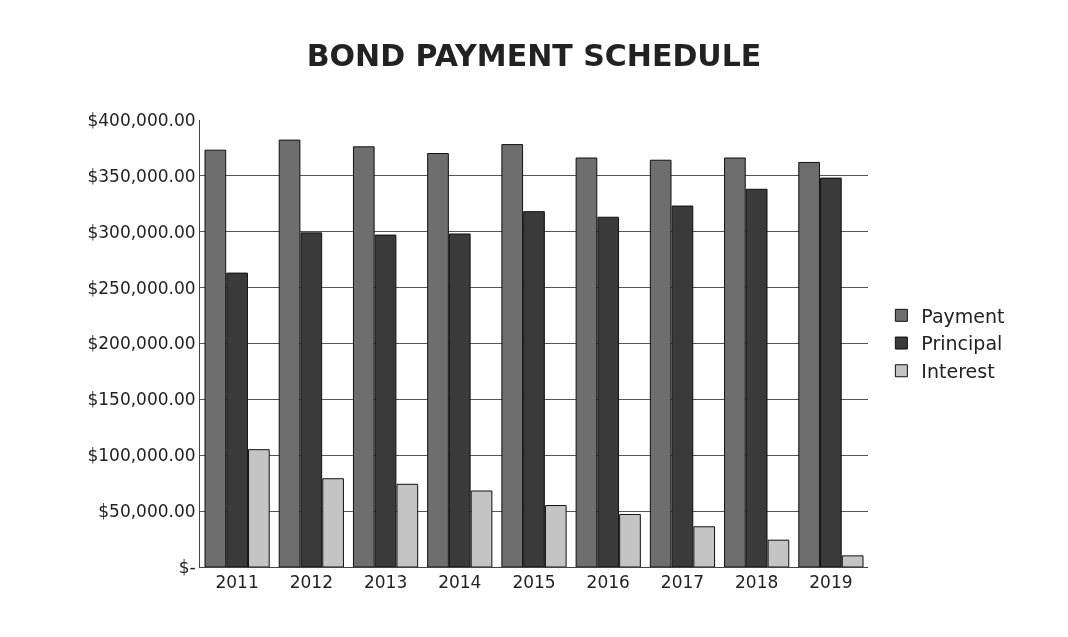 This screenshot has height=637, width=1068. What do you see at coordinates (534, 55) in the screenshot?
I see `chart-title: BOND PAYMENT SCHEDULE` at bounding box center [534, 55].